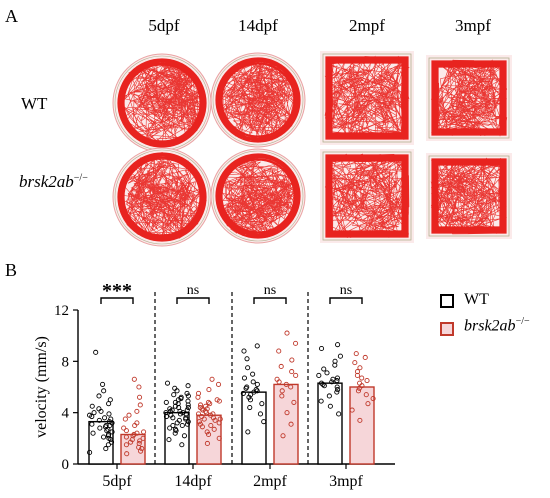  Describe the element at coordinates (270, 300) in the screenshot. I see `significance-bracket-2mpf` at that location.